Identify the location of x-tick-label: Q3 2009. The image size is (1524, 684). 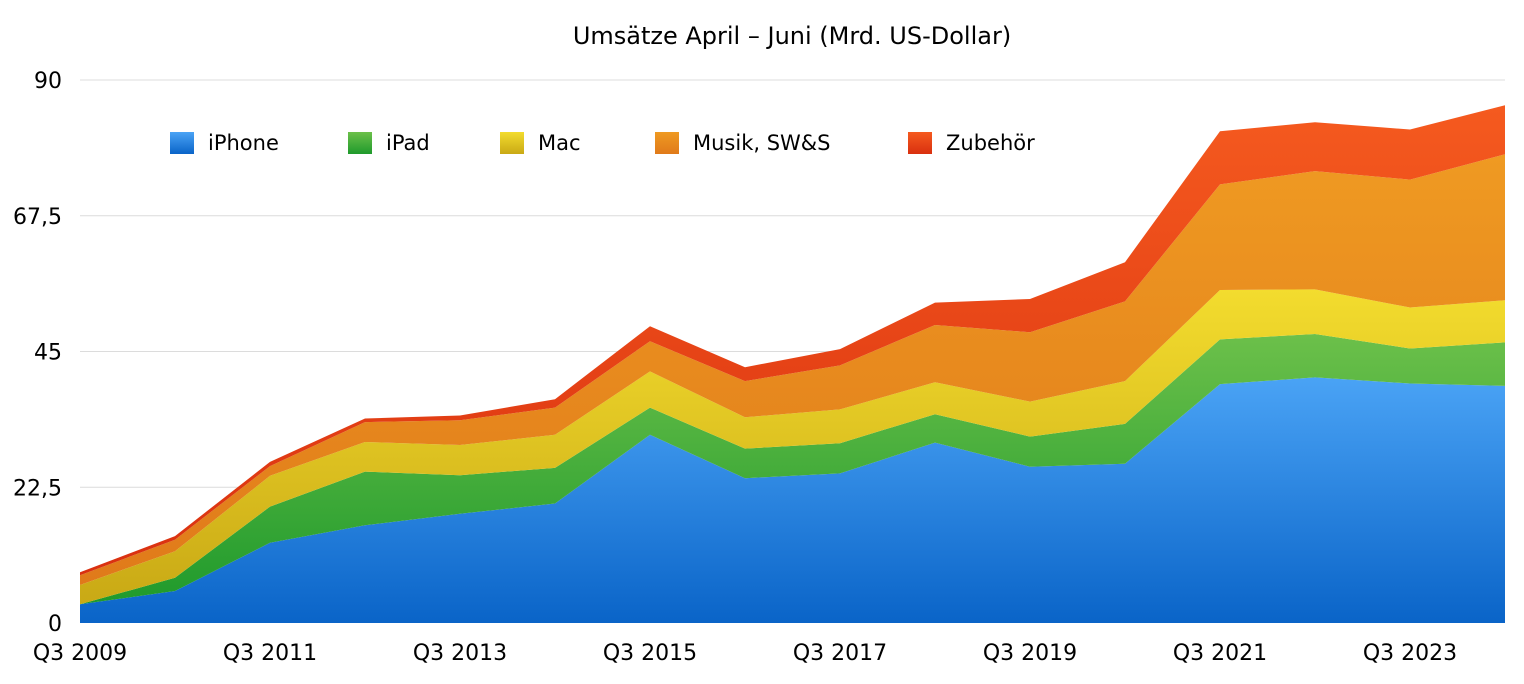
(80, 653).